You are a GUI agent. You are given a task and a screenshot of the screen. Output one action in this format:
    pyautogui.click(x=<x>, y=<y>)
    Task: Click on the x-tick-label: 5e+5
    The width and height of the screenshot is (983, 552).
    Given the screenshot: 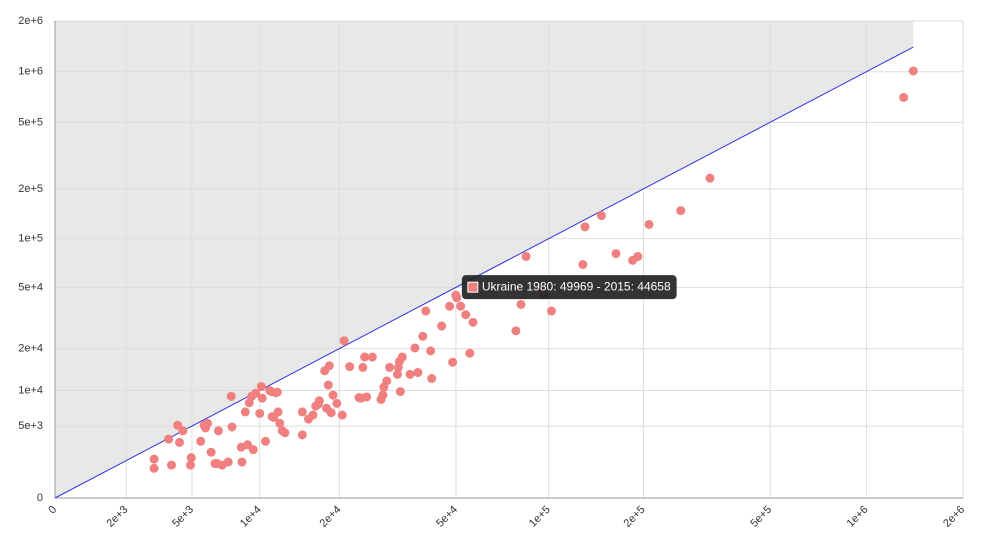 What is the action you would take?
    pyautogui.click(x=761, y=517)
    